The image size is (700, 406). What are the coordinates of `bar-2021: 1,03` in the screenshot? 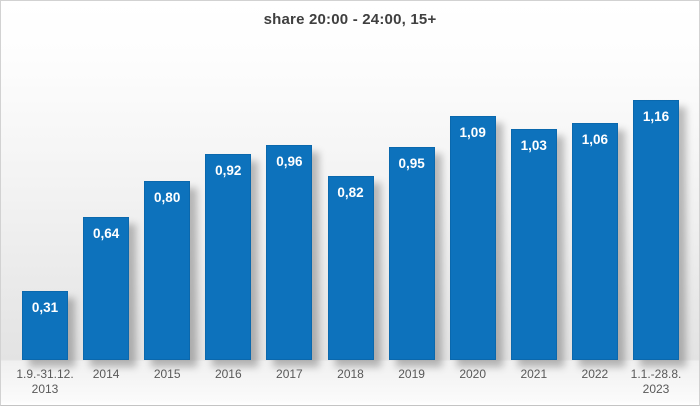 It's located at (533, 244).